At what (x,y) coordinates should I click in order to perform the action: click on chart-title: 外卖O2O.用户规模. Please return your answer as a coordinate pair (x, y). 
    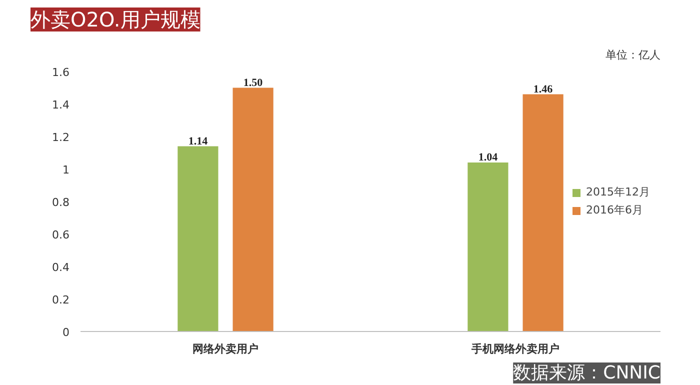
    Looking at the image, I should click on (115, 20).